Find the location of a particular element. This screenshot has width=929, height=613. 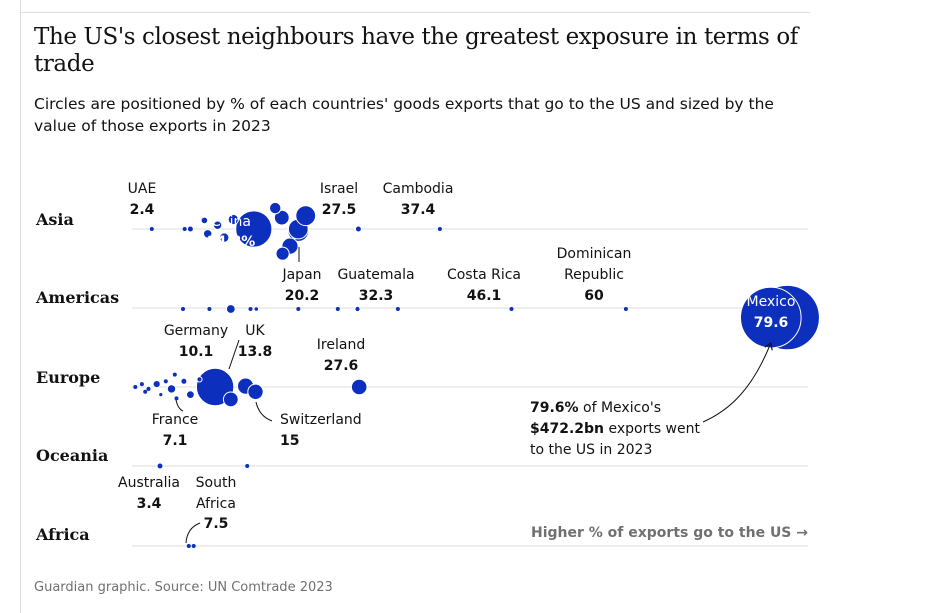

label-israel-value: 27.5 is located at coordinates (339, 210).